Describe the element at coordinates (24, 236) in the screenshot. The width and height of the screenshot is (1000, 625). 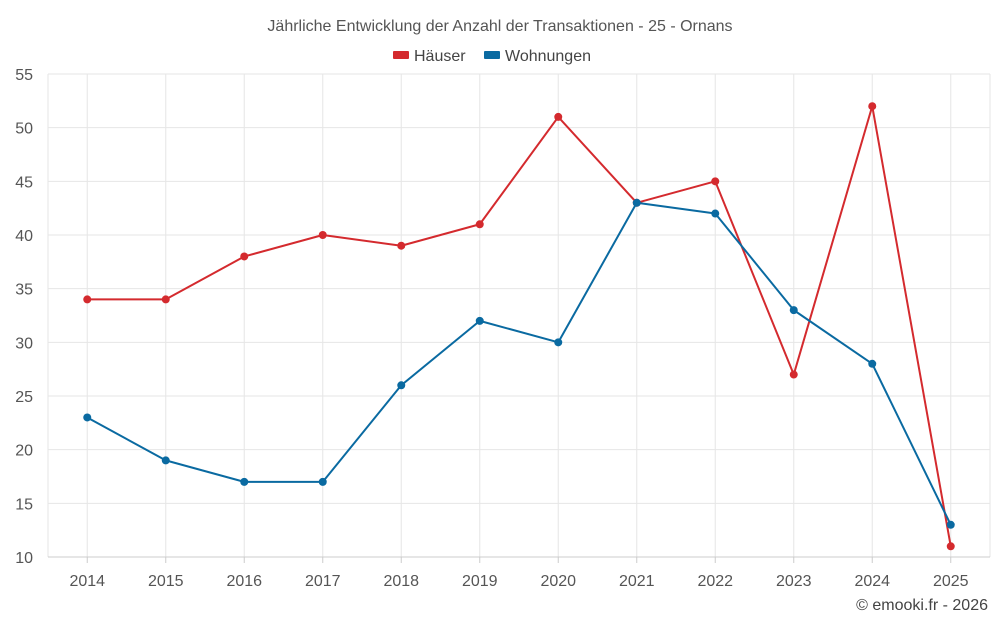
I see `y-tick-label: 40` at that location.